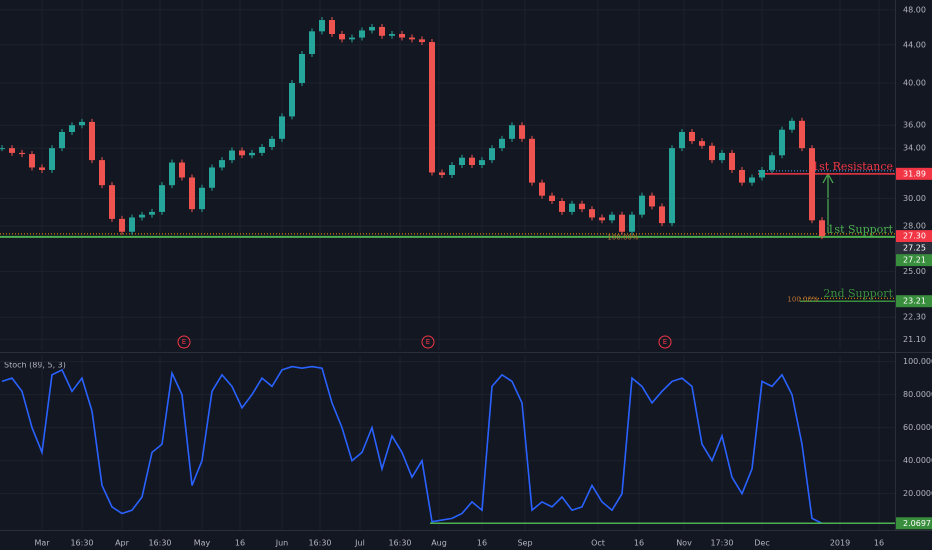 The height and width of the screenshot is (550, 932). Describe the element at coordinates (914, 148) in the screenshot. I see `y-tick-label: 34.00` at that location.